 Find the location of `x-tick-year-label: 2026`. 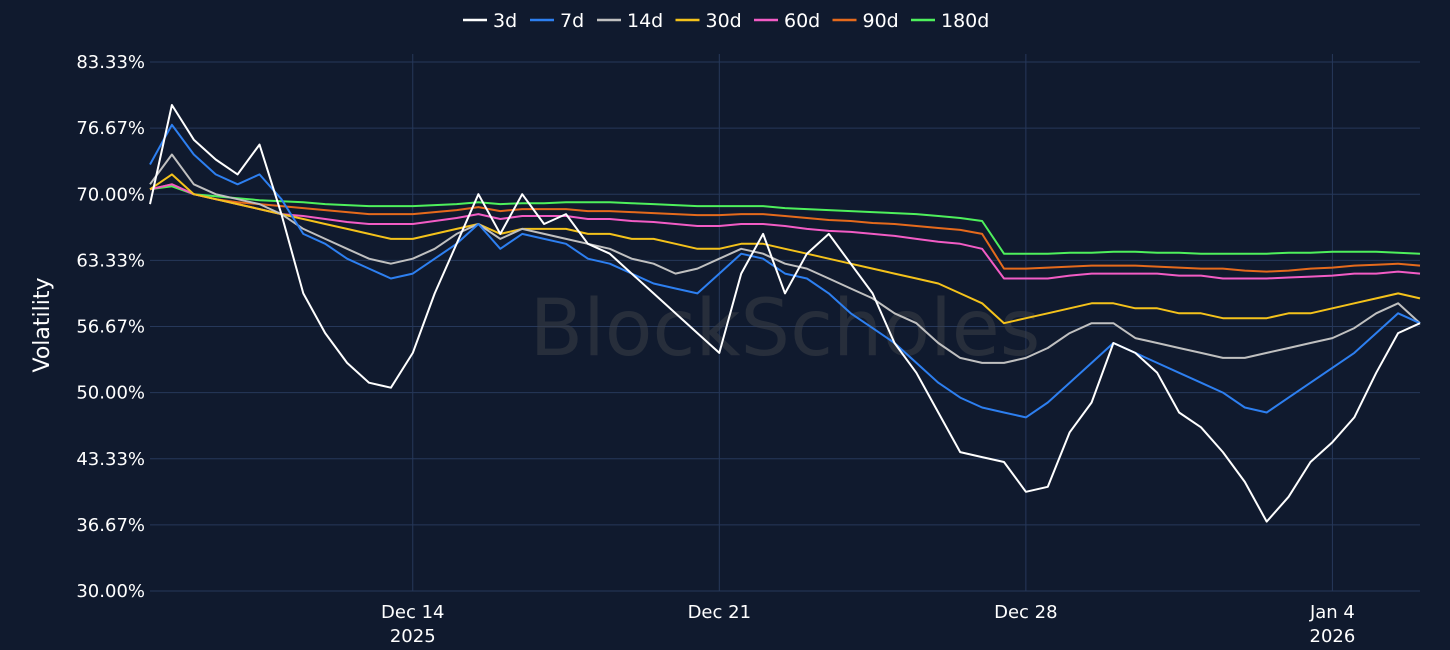

x-tick-year-label: 2026 is located at coordinates (1333, 636).